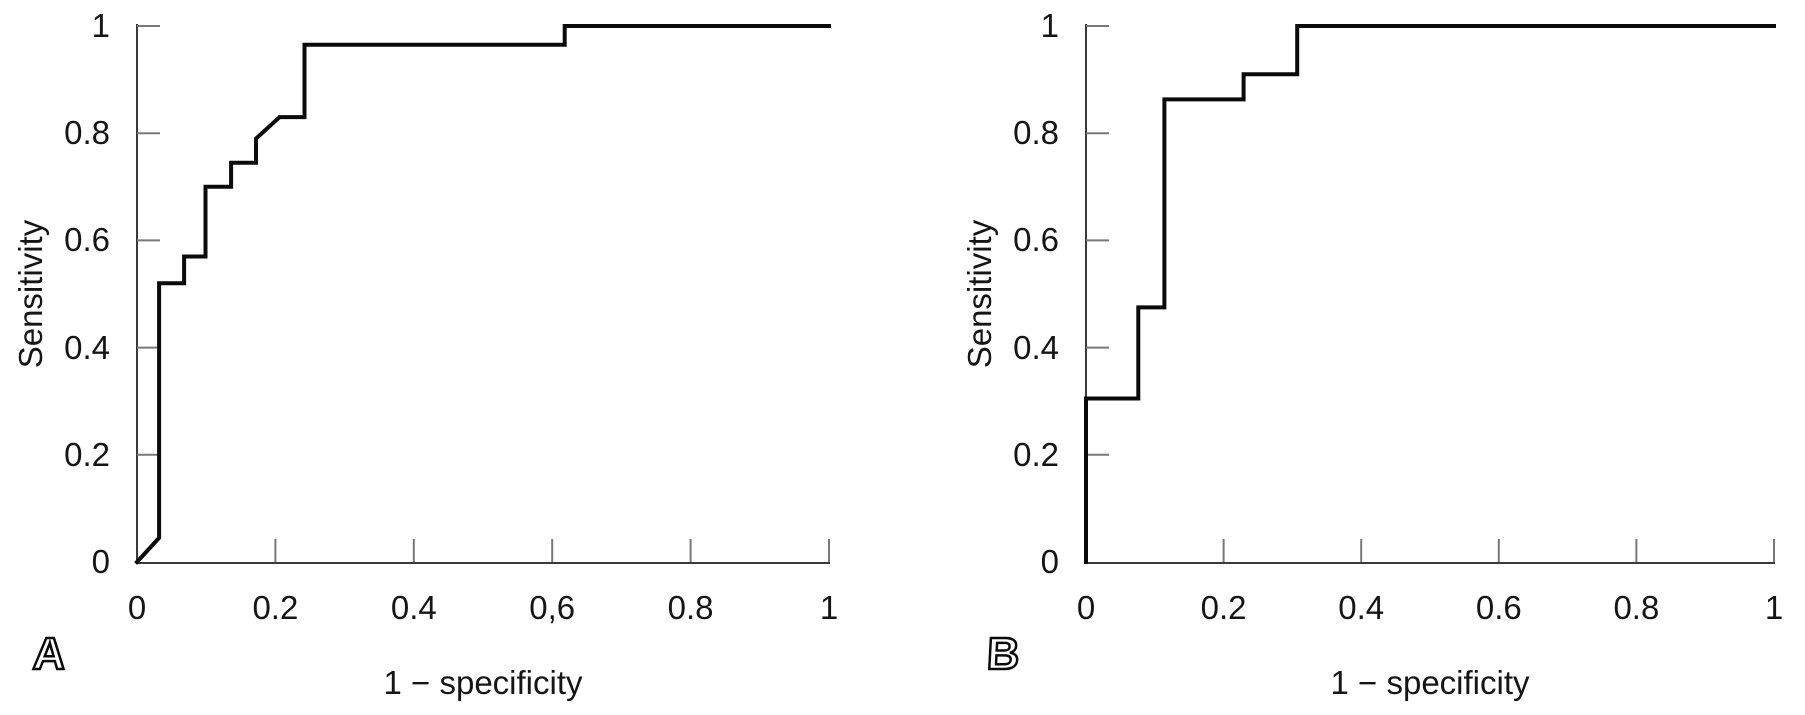 The image size is (1805, 715). What do you see at coordinates (552, 607) in the screenshot?
I see `x-tick-label: 0,6` at bounding box center [552, 607].